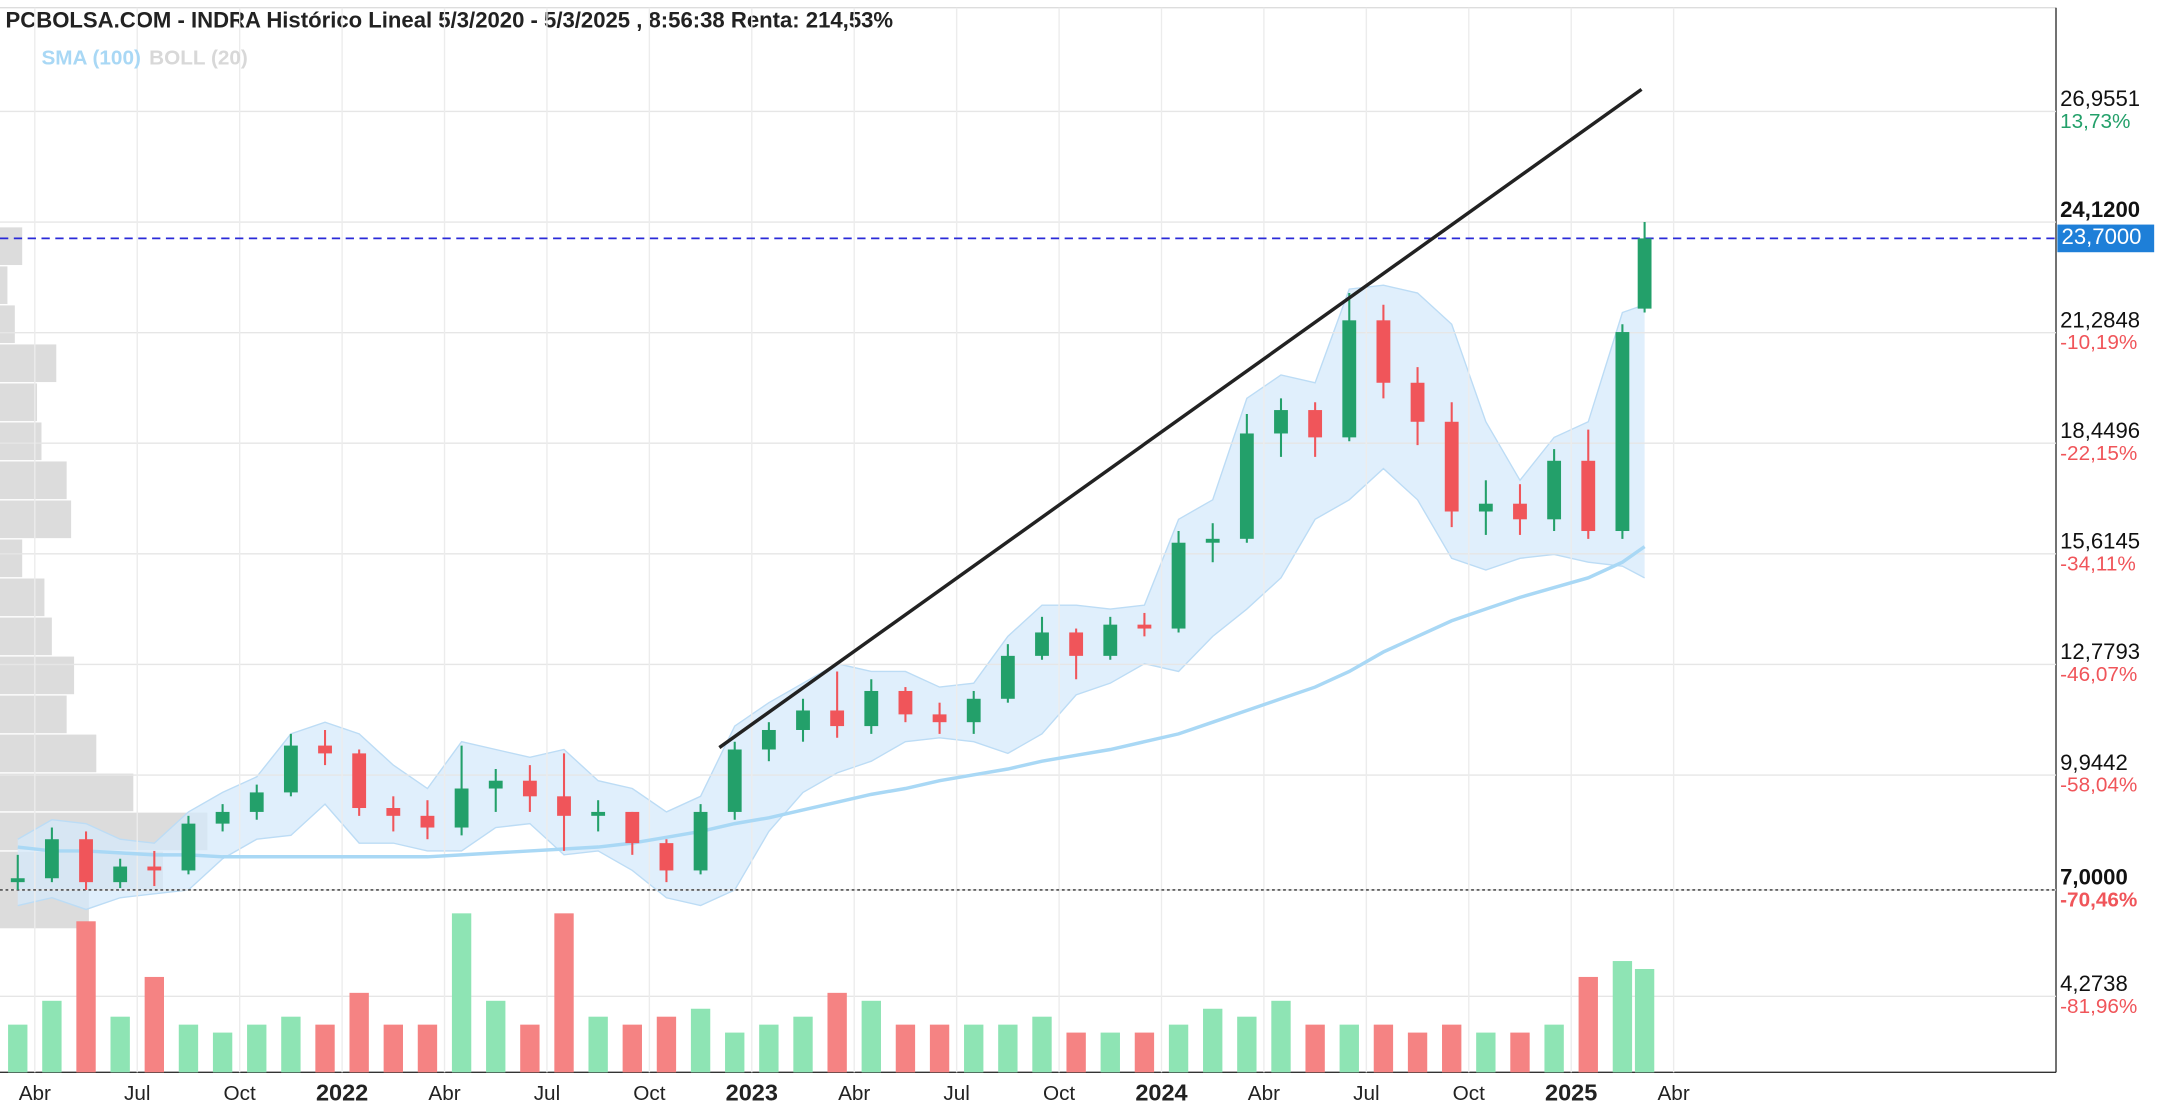  Describe the element at coordinates (2100, 541) in the screenshot. I see `y-tick-label: 15,6145` at that location.